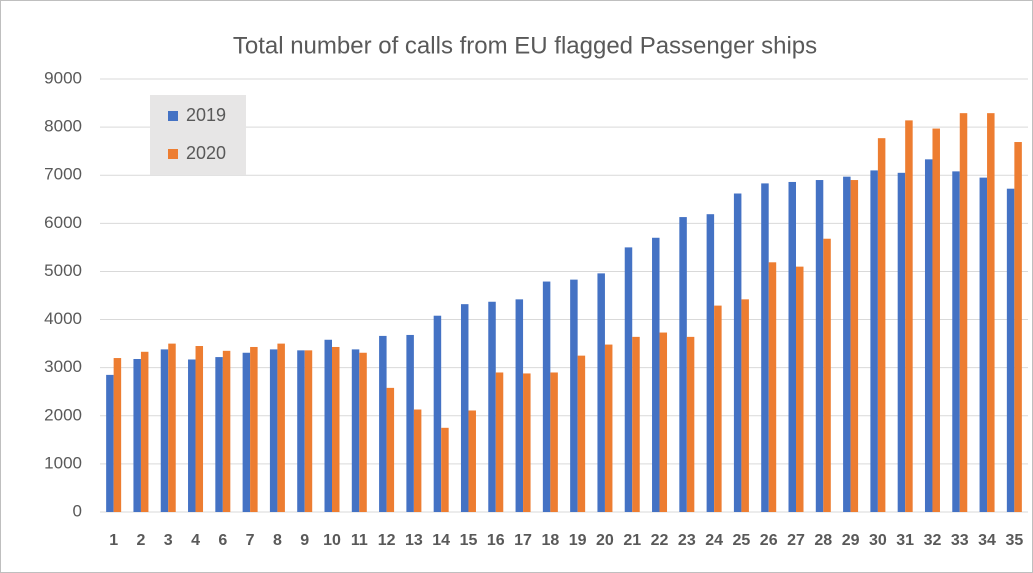  I want to click on x-tick-label: 21, so click(632, 540).